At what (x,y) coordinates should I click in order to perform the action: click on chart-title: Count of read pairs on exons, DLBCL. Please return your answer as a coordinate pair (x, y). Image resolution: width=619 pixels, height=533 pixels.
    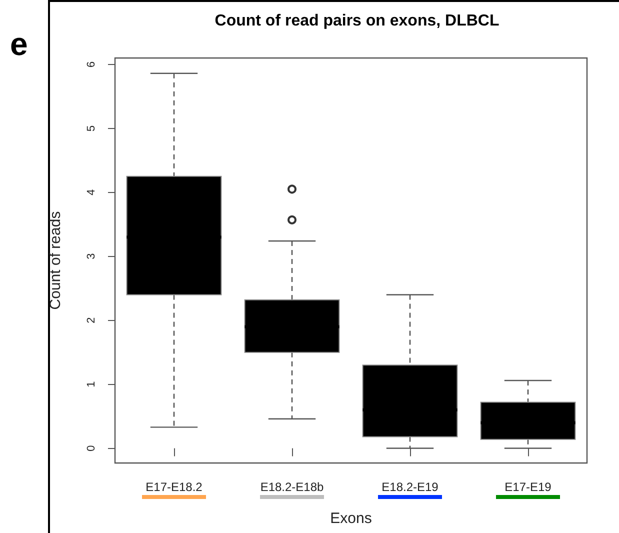
    Looking at the image, I should click on (357, 21).